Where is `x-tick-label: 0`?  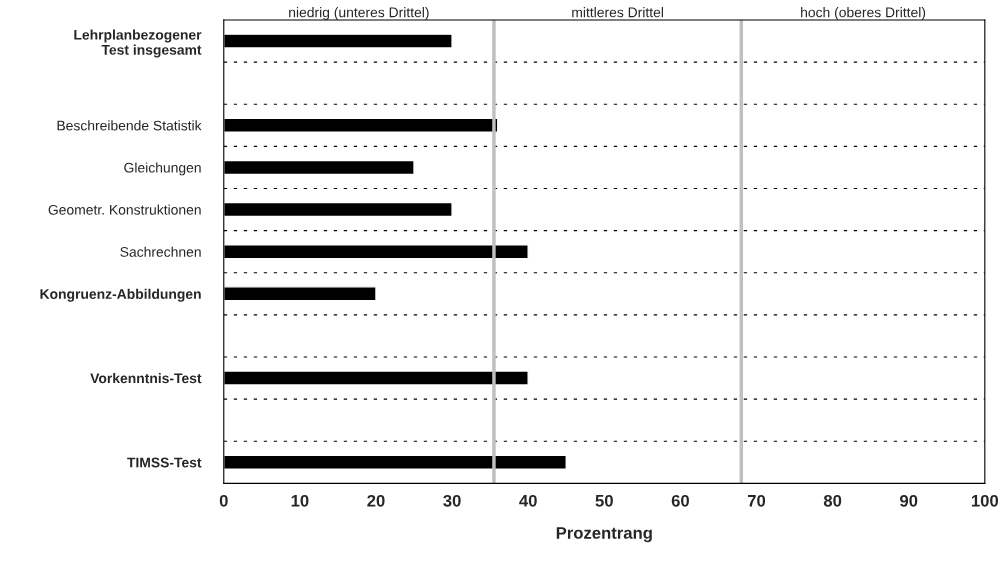
x-tick-label: 0 is located at coordinates (223, 500).